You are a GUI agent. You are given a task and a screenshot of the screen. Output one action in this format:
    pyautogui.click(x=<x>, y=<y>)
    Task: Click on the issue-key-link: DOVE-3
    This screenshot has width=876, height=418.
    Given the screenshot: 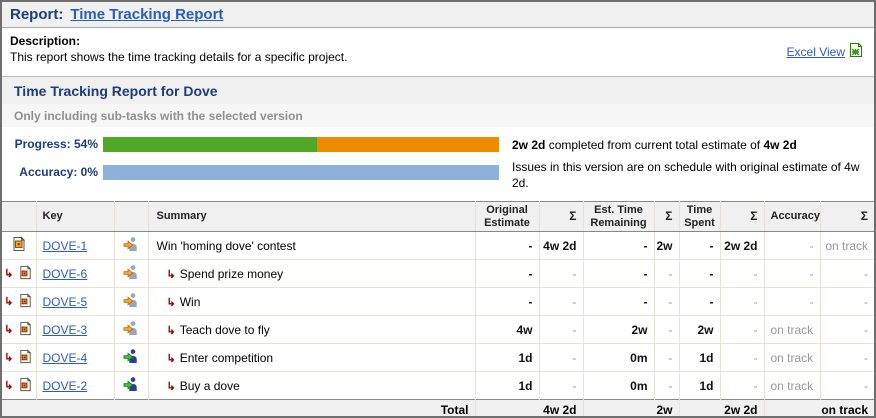 What is the action you would take?
    pyautogui.click(x=65, y=329)
    